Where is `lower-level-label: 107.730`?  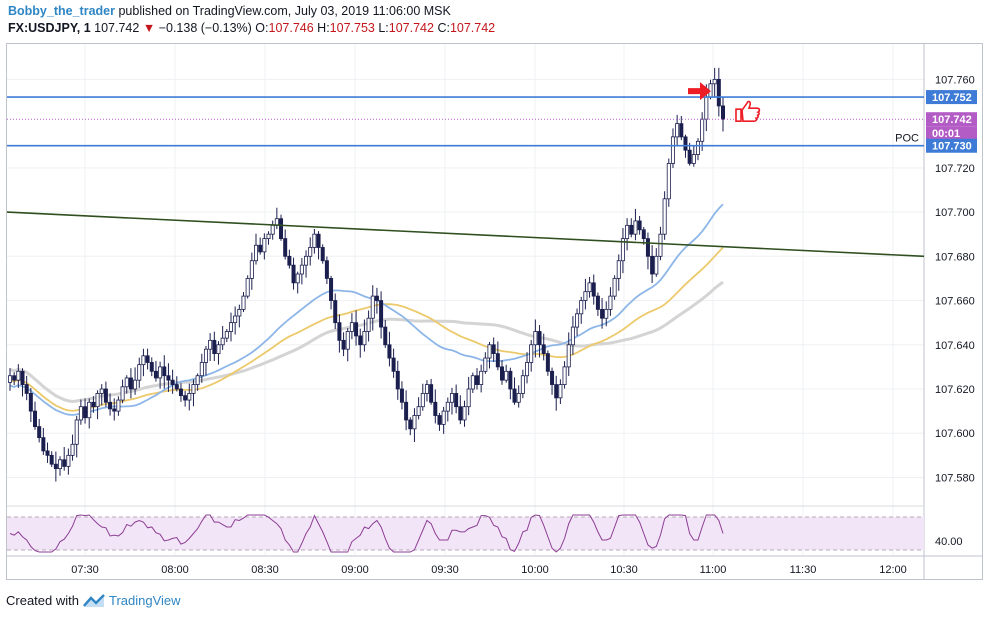
lower-level-label: 107.730 is located at coordinates (952, 147).